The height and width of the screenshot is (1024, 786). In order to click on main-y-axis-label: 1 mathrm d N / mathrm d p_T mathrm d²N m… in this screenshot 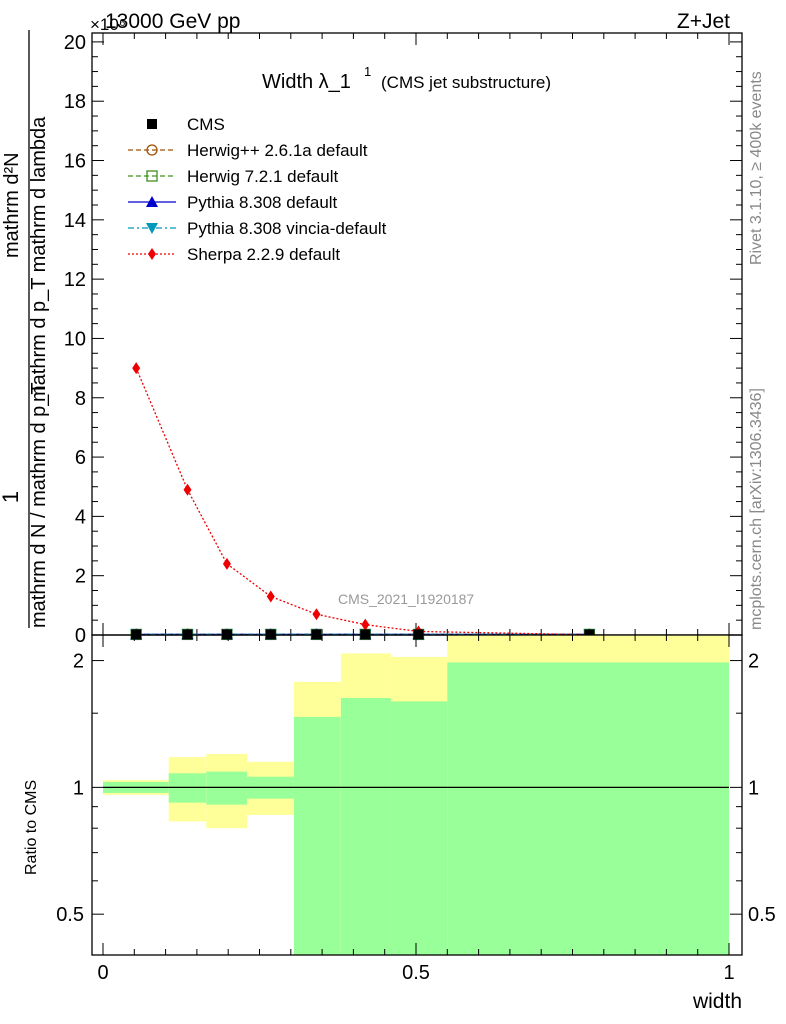, I will do `click(25, 329)`.